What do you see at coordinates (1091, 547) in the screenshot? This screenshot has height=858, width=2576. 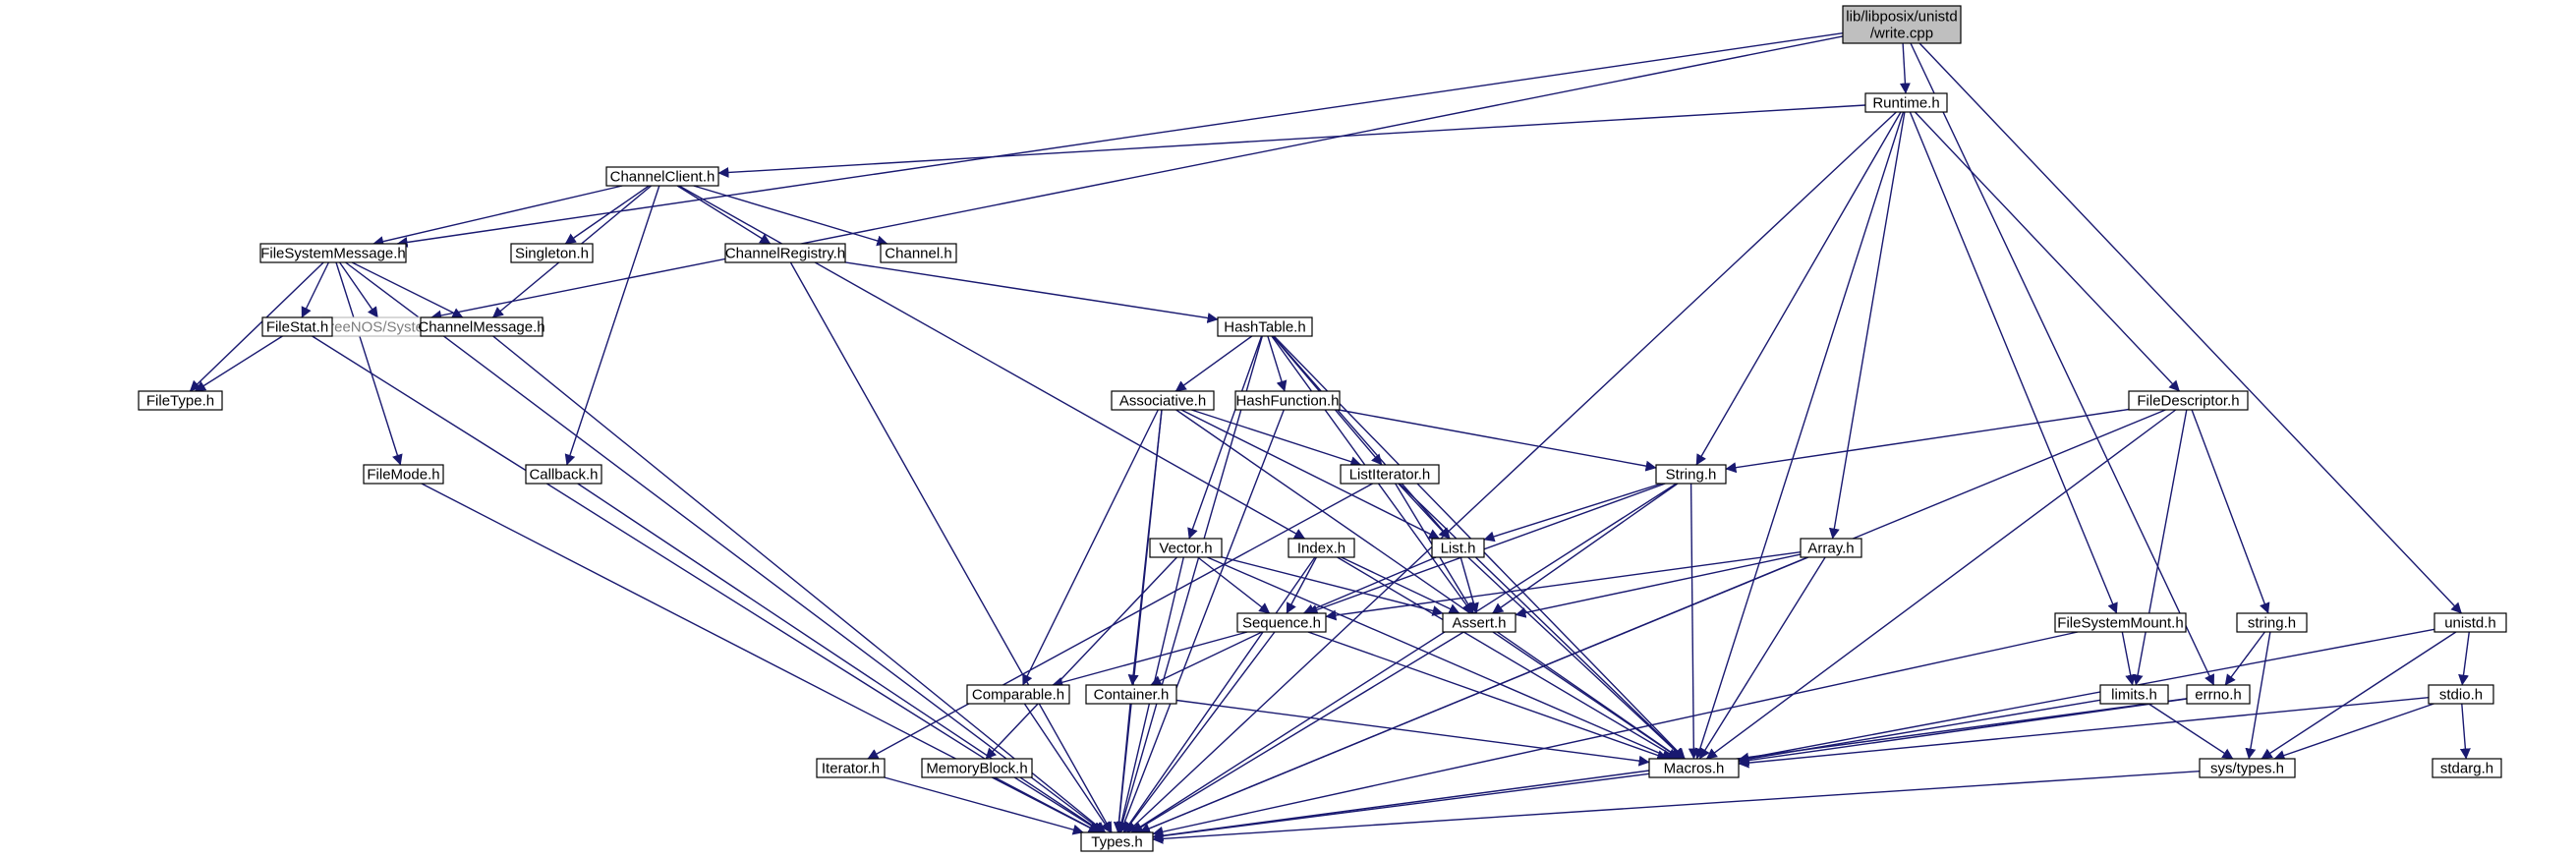 I see `edge-associative-to-comparable` at bounding box center [1091, 547].